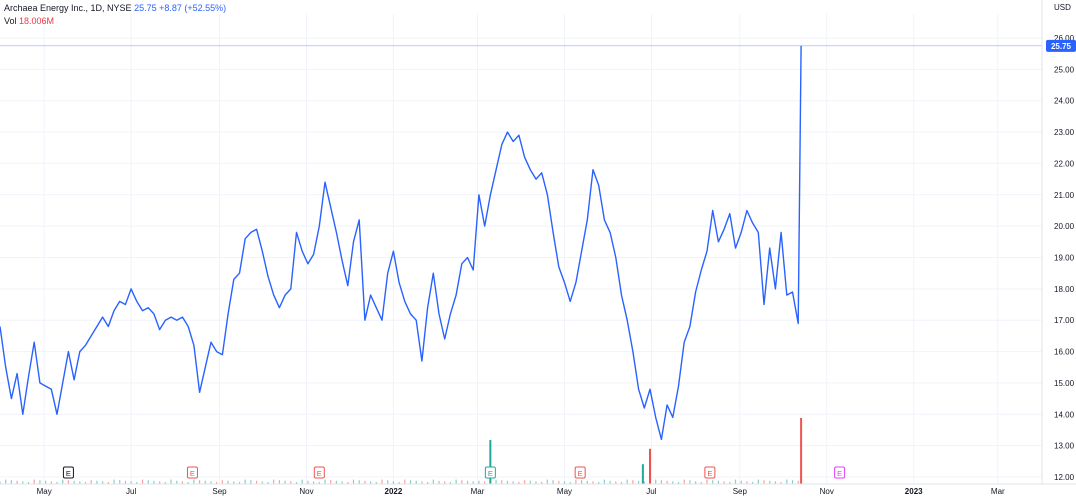  What do you see at coordinates (219, 491) in the screenshot?
I see `x-tick-label: Sep` at bounding box center [219, 491].